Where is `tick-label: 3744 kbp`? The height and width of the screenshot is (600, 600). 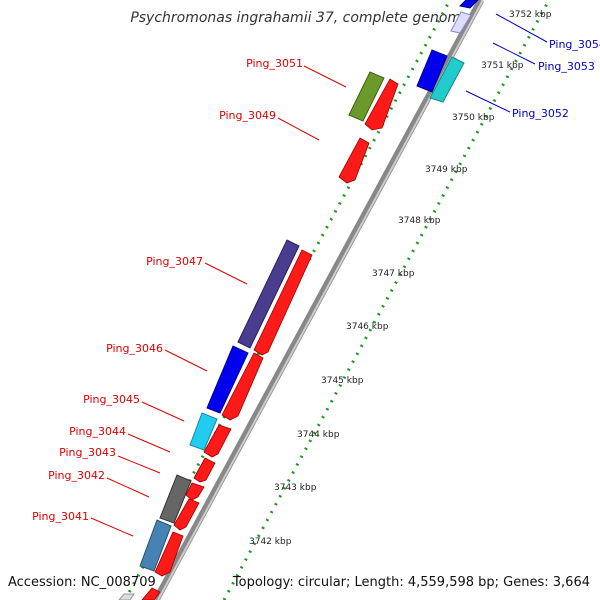
tick-label: 3744 kbp is located at coordinates (318, 435).